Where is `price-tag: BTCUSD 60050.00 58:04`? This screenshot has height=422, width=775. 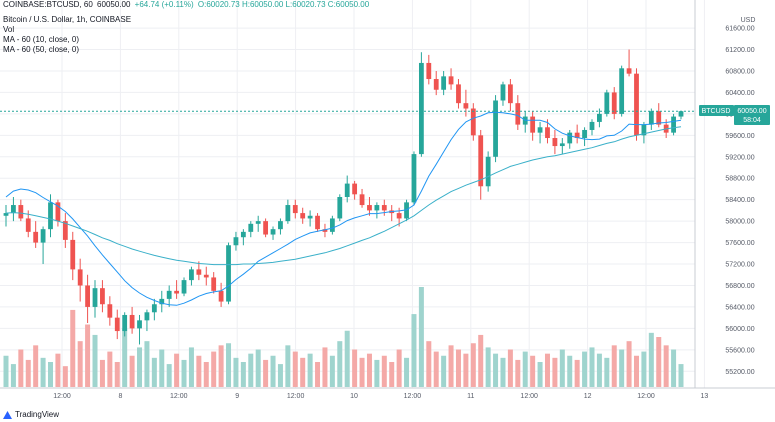
price-tag: BTCUSD 60050.00 58:04 is located at coordinates (734, 115).